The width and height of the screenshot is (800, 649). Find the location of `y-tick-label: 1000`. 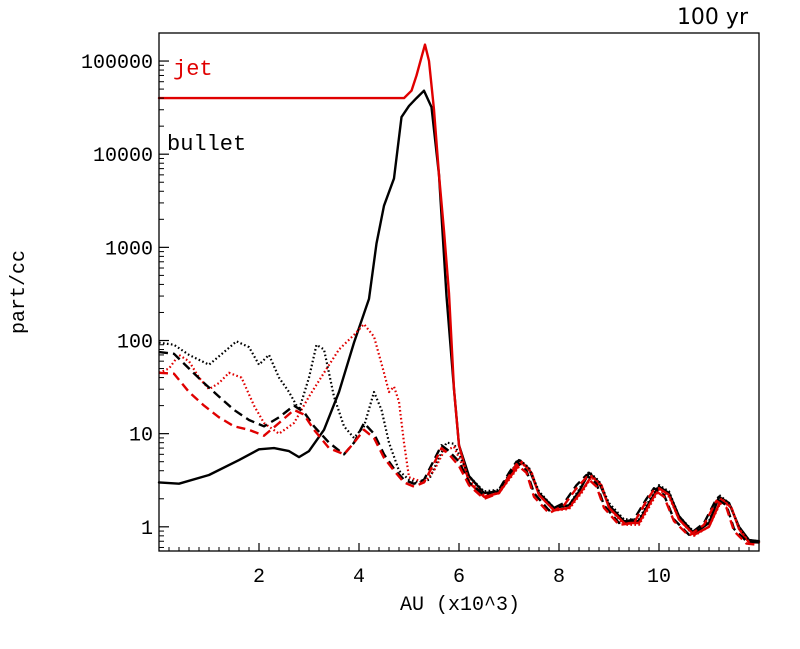

y-tick-label: 1000 is located at coordinates (129, 249).